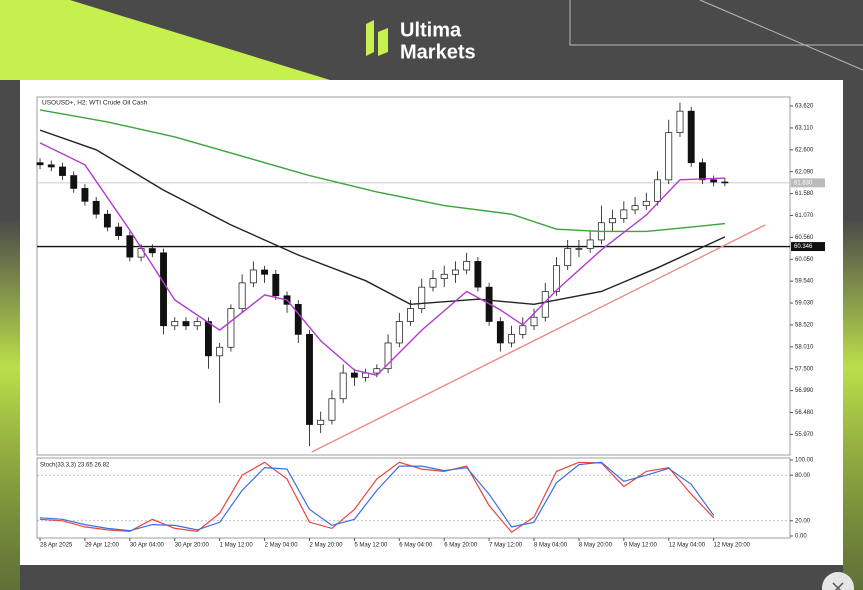 This screenshot has width=863, height=590. Describe the element at coordinates (803, 247) in the screenshot. I see `level-label: 60.346` at that location.